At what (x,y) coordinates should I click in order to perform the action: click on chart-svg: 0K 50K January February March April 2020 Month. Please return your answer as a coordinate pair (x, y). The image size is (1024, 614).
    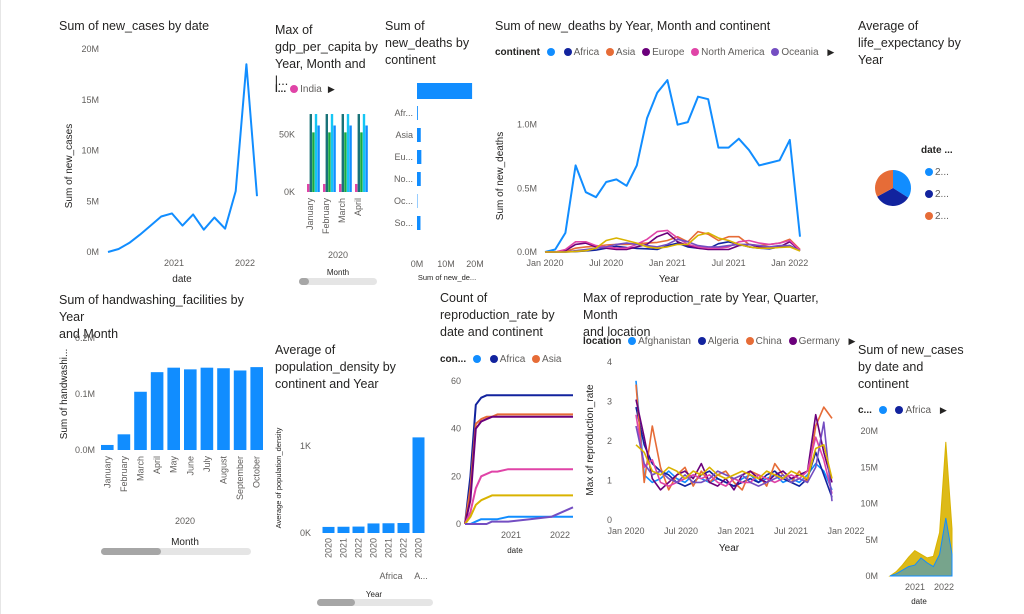
    Looking at the image, I should click on (323, 195).